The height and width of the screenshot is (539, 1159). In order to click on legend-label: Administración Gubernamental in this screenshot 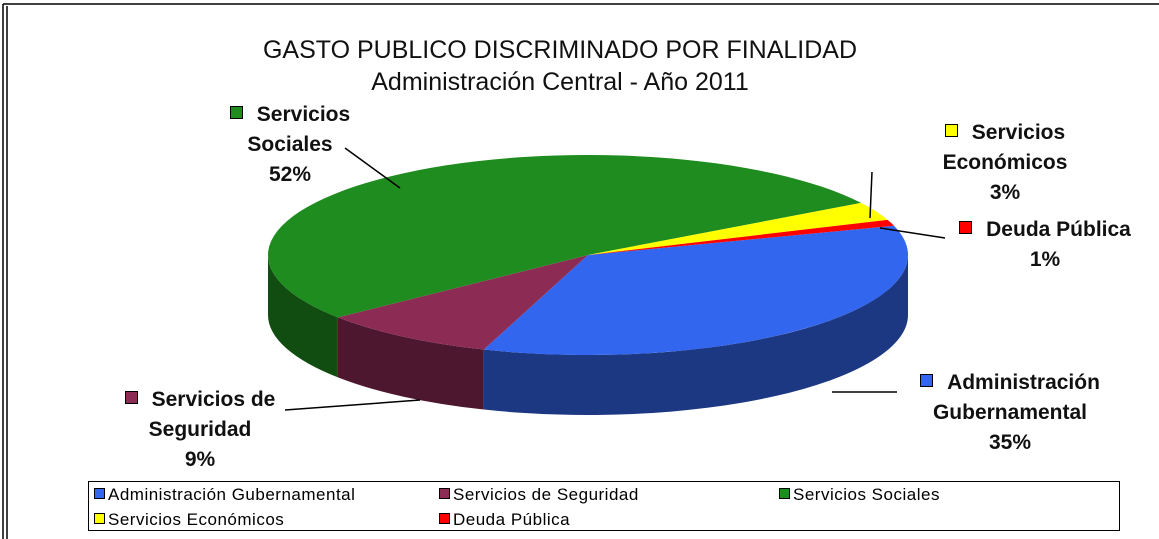, I will do `click(232, 494)`.